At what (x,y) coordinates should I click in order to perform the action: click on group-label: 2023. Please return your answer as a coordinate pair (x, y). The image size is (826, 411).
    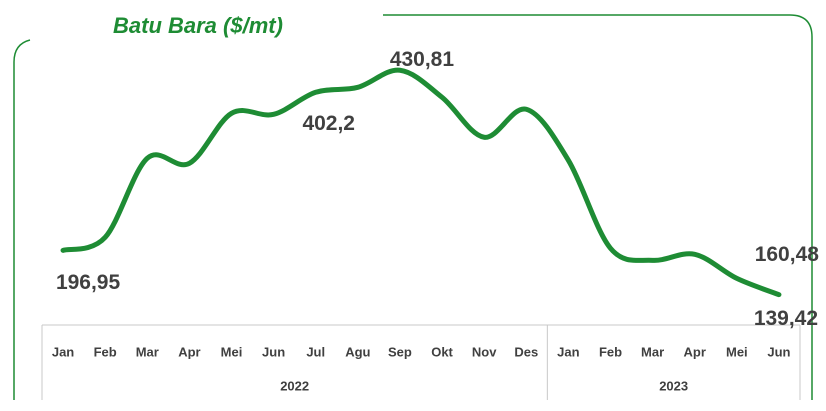
    Looking at the image, I should click on (673, 385).